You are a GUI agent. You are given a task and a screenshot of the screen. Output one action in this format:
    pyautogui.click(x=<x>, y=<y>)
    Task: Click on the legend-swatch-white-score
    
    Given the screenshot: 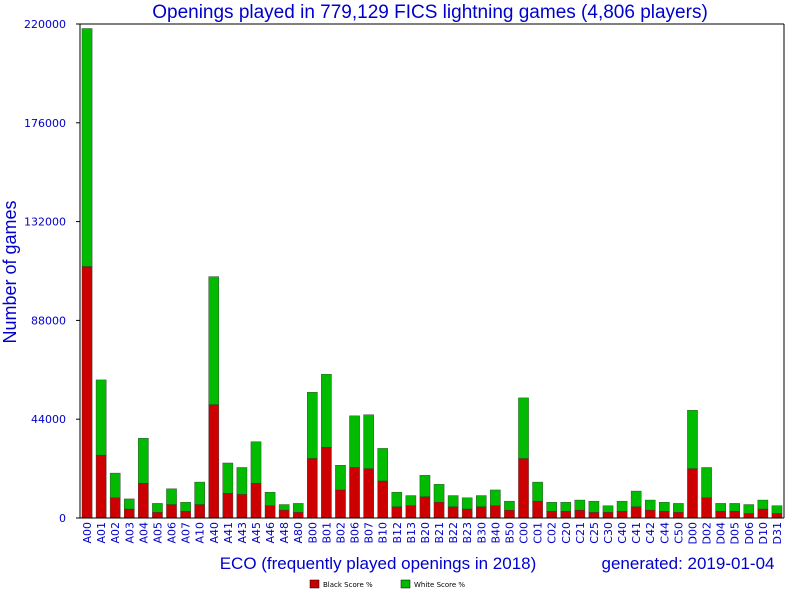 What is the action you would take?
    pyautogui.click(x=405, y=584)
    